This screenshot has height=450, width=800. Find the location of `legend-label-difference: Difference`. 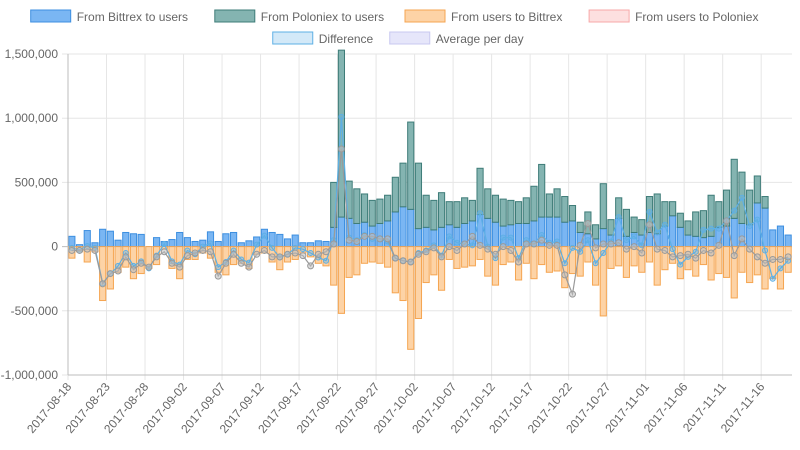

legend-label-difference: Difference is located at coordinates (346, 39).